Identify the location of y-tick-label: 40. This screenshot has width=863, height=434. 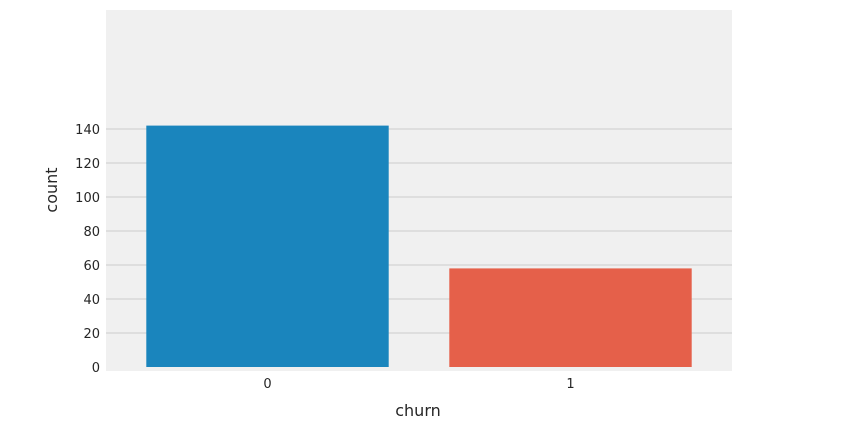
(91, 300).